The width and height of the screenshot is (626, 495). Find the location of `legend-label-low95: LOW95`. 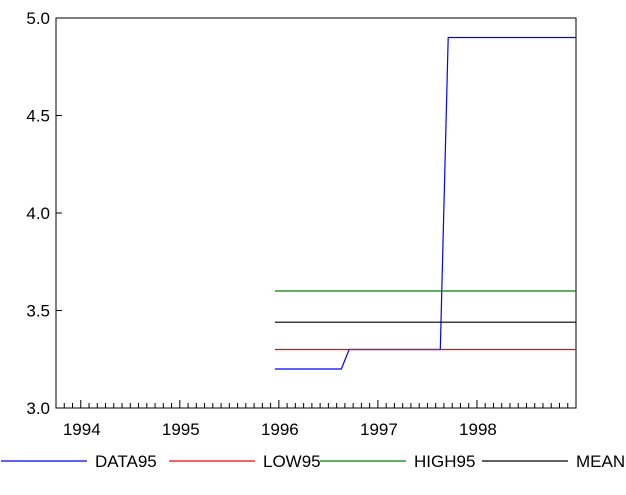

legend-label-low95: LOW95 is located at coordinates (292, 461).